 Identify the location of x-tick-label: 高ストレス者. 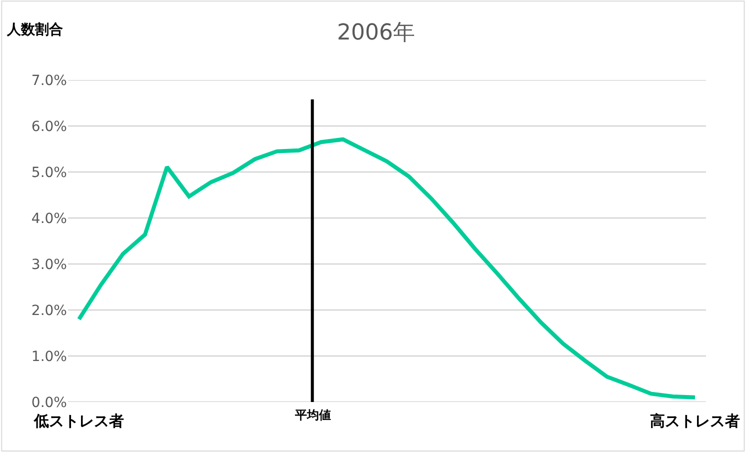
(695, 421).